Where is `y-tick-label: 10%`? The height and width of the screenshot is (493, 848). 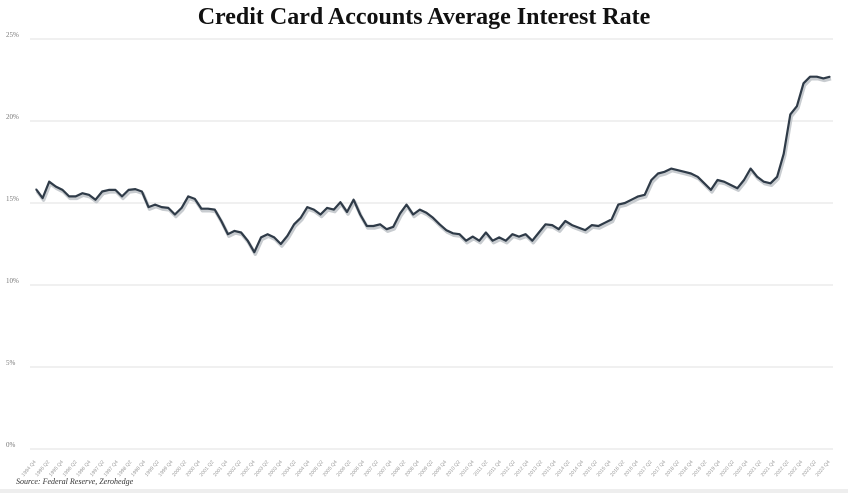
y-tick-label: 10% is located at coordinates (12, 281).